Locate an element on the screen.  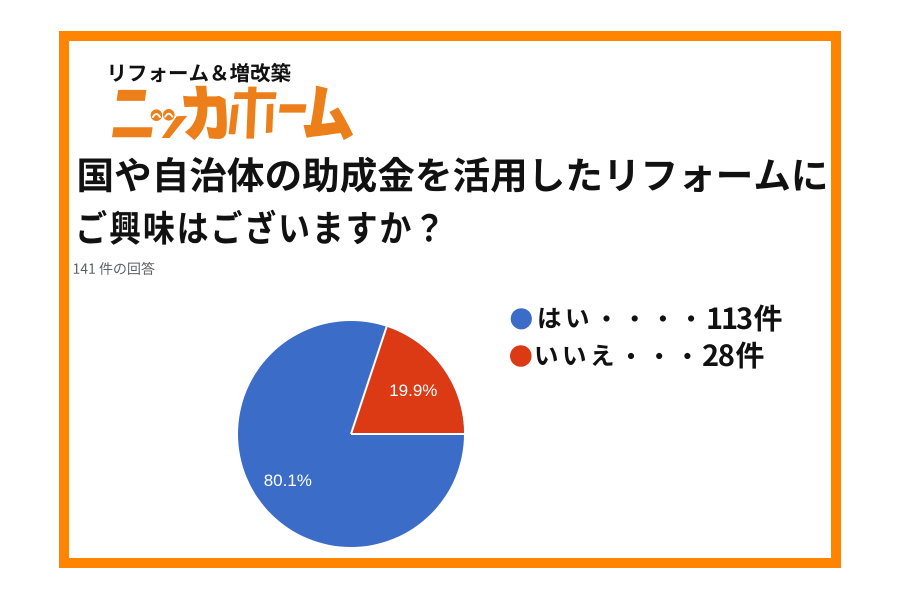
svg-text: 19.9% is located at coordinates (413, 390).